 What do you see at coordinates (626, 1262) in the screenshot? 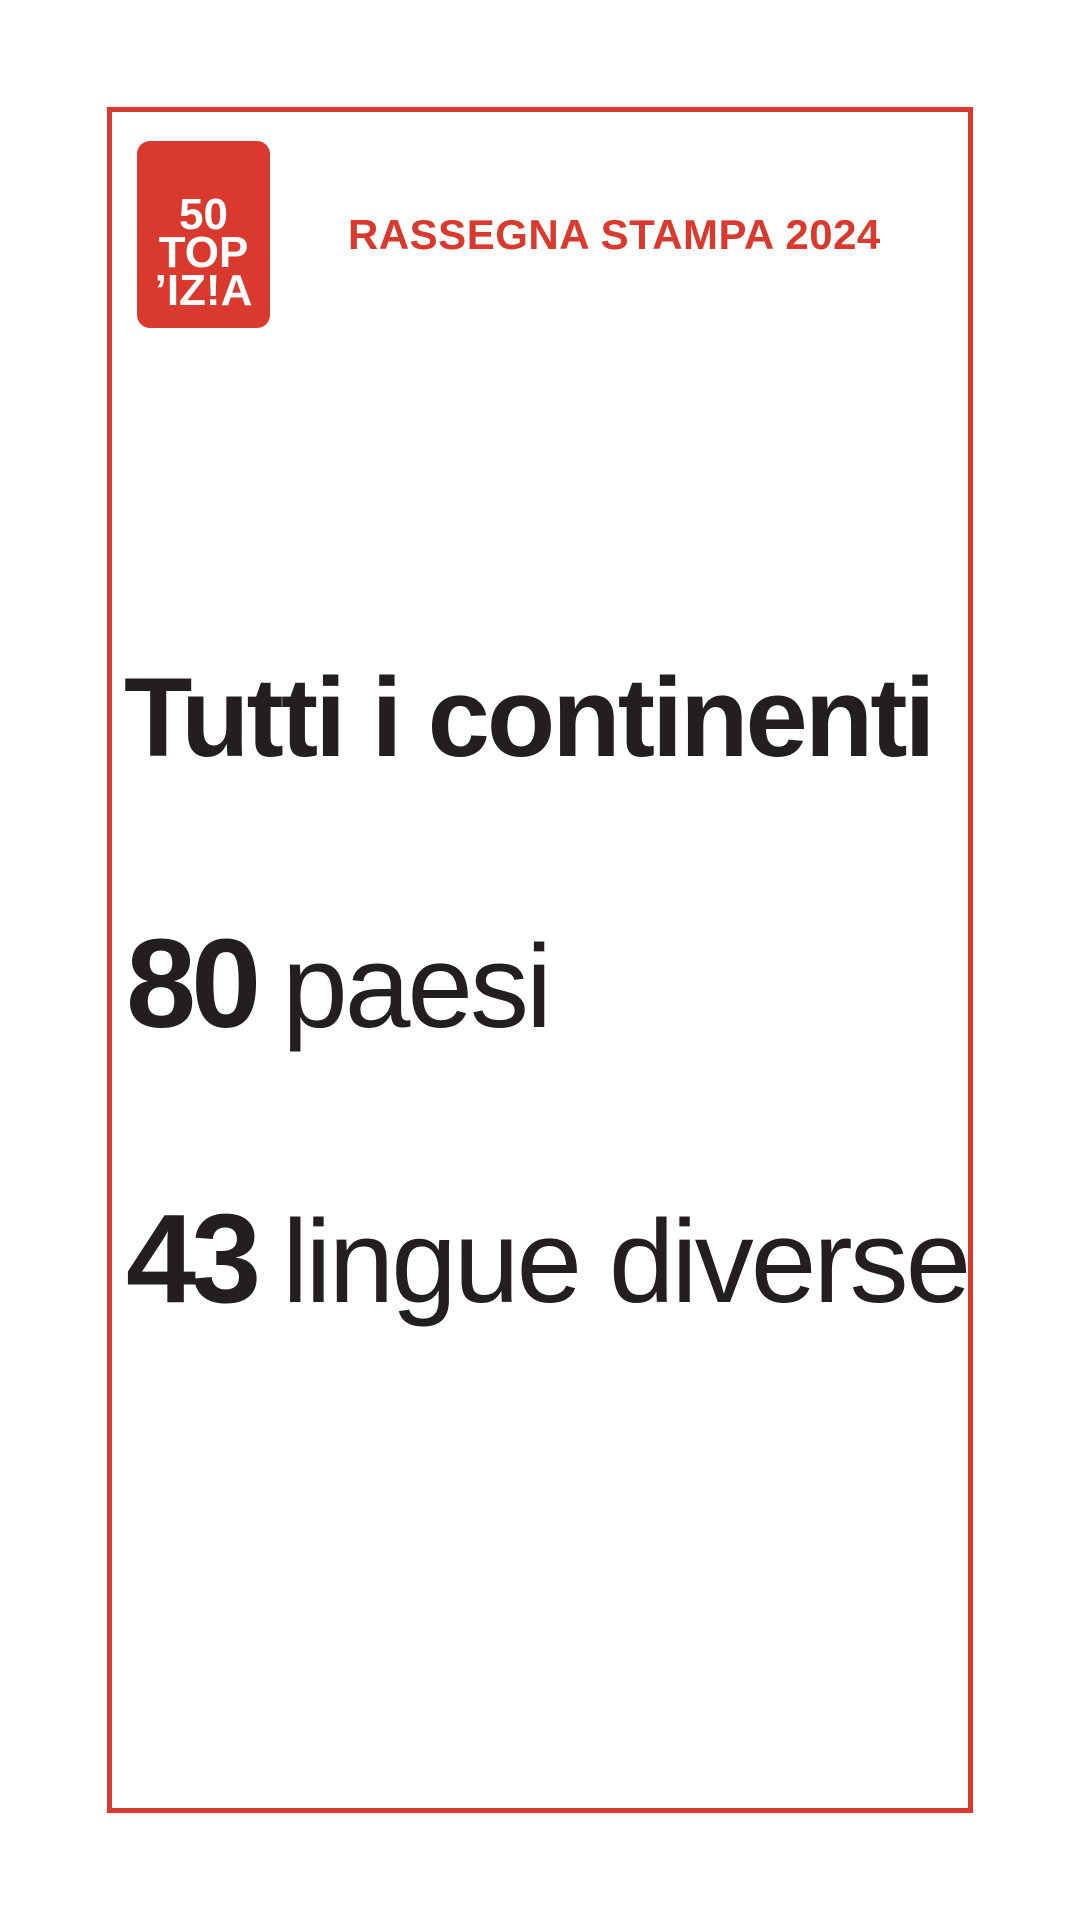
I see `stat-label-languages: lingue diverse` at bounding box center [626, 1262].